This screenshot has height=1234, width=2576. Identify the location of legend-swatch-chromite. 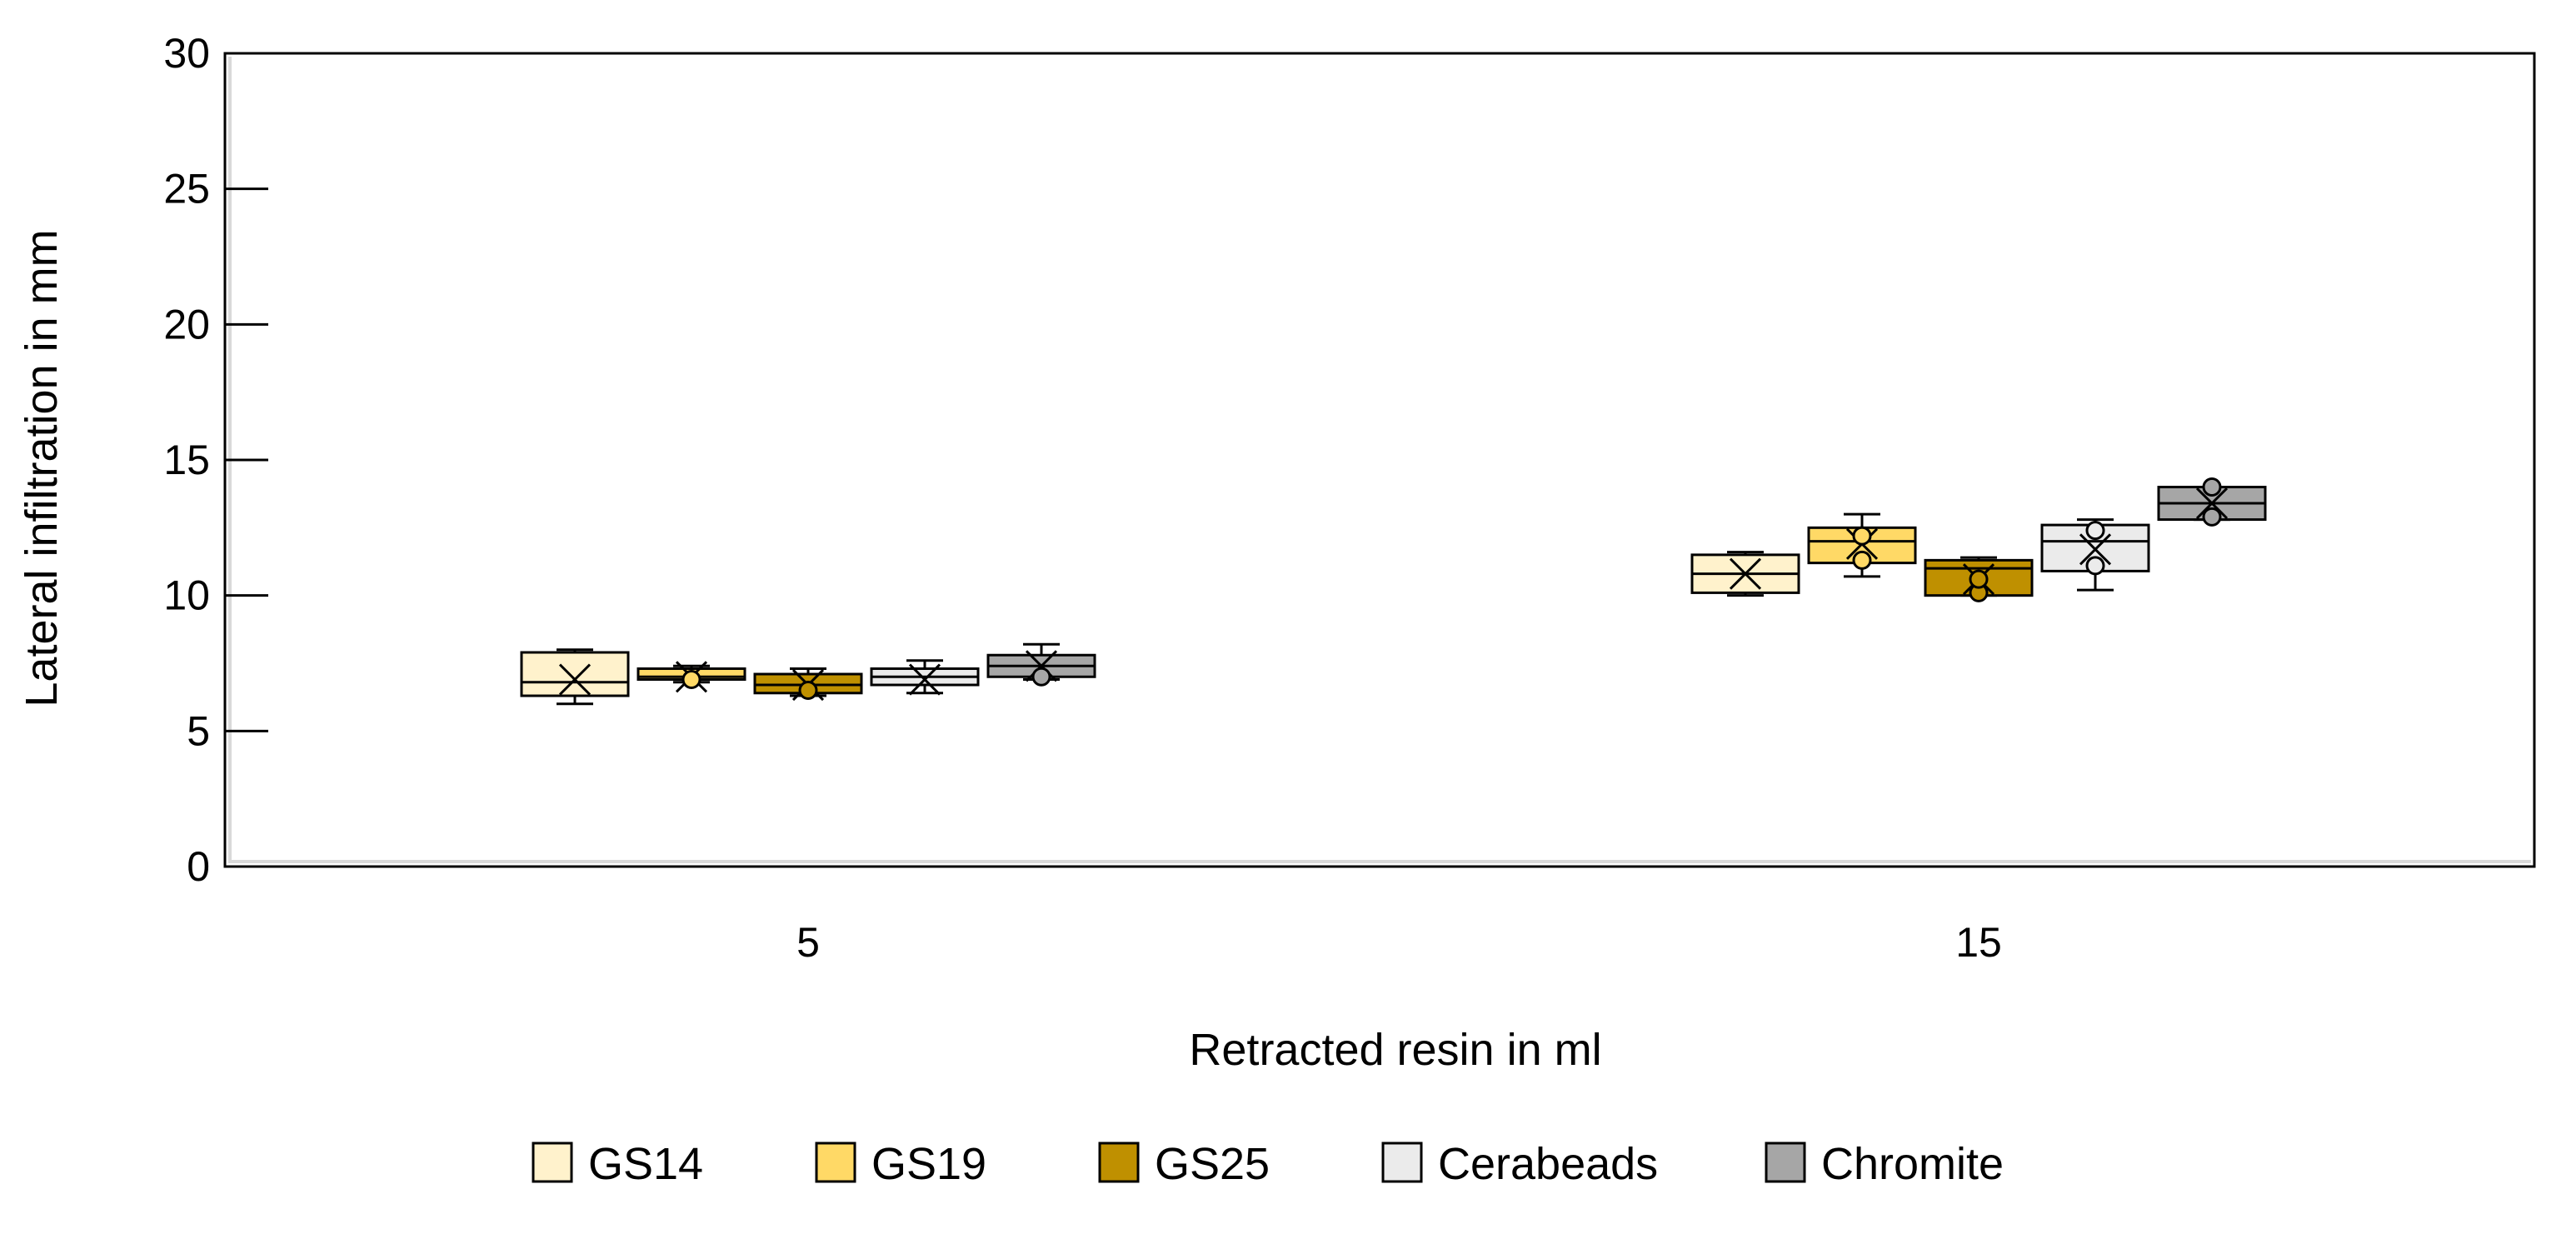
(1785, 1162).